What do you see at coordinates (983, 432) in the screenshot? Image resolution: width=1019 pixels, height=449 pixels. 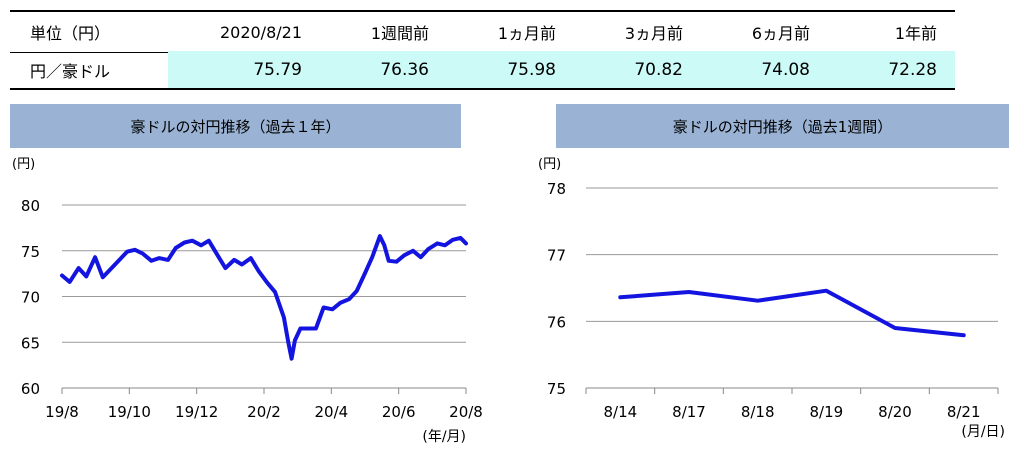 I see `chart-1w-x-unit-label: (月/日)` at bounding box center [983, 432].